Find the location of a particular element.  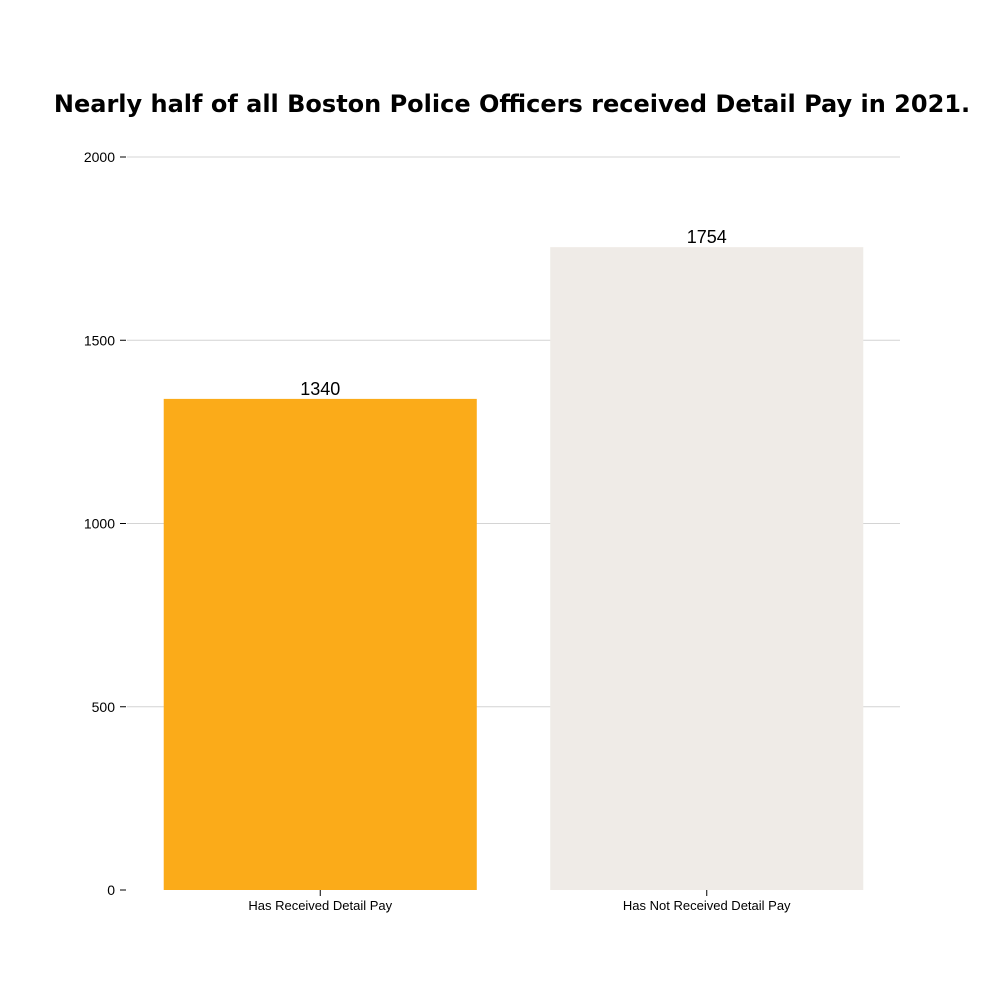

y-tick-label: 2000 is located at coordinates (99, 157).